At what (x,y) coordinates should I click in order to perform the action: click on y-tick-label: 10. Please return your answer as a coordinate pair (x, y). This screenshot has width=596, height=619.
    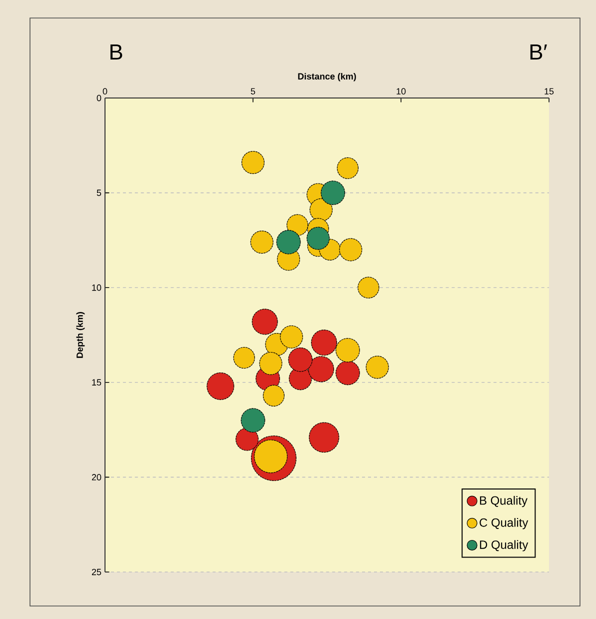
    Looking at the image, I should click on (97, 287).